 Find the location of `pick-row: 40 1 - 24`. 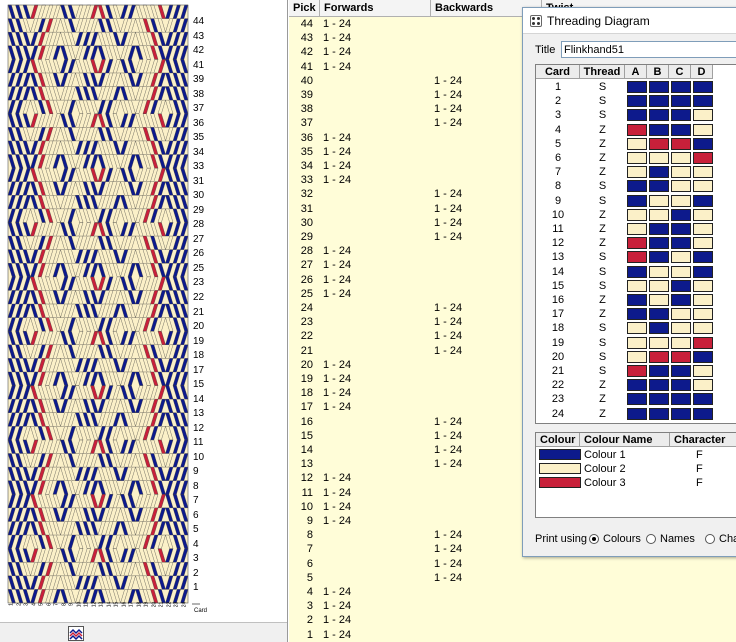

pick-row: 40 1 - 24 is located at coordinates (512, 81).